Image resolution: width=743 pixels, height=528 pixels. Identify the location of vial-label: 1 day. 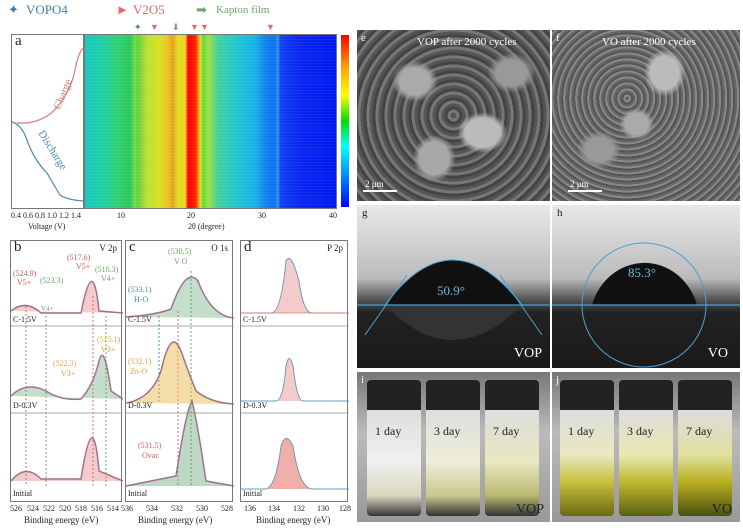
(388, 431).